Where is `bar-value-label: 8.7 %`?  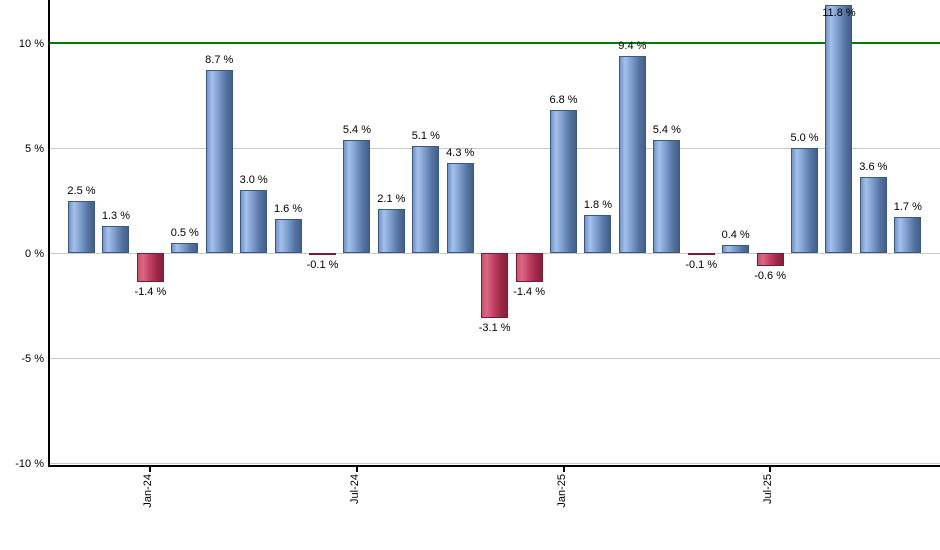
bar-value-label: 8.7 % is located at coordinates (219, 60).